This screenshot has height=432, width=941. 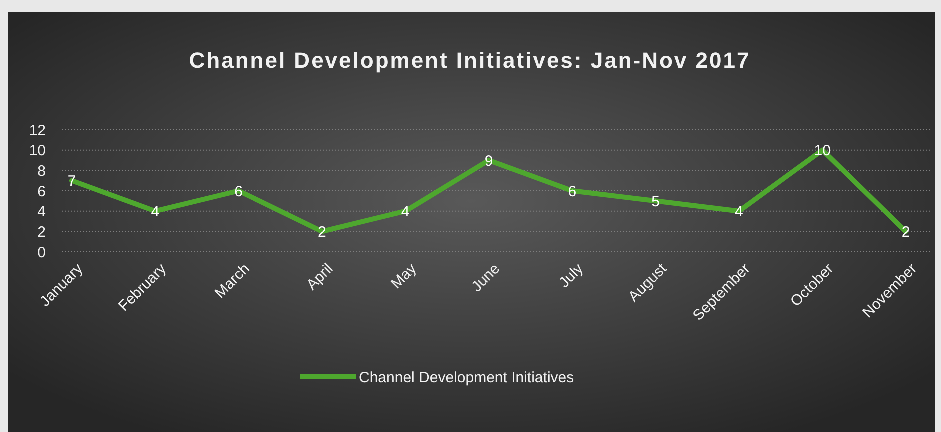 I want to click on data-label: 5, so click(x=656, y=201).